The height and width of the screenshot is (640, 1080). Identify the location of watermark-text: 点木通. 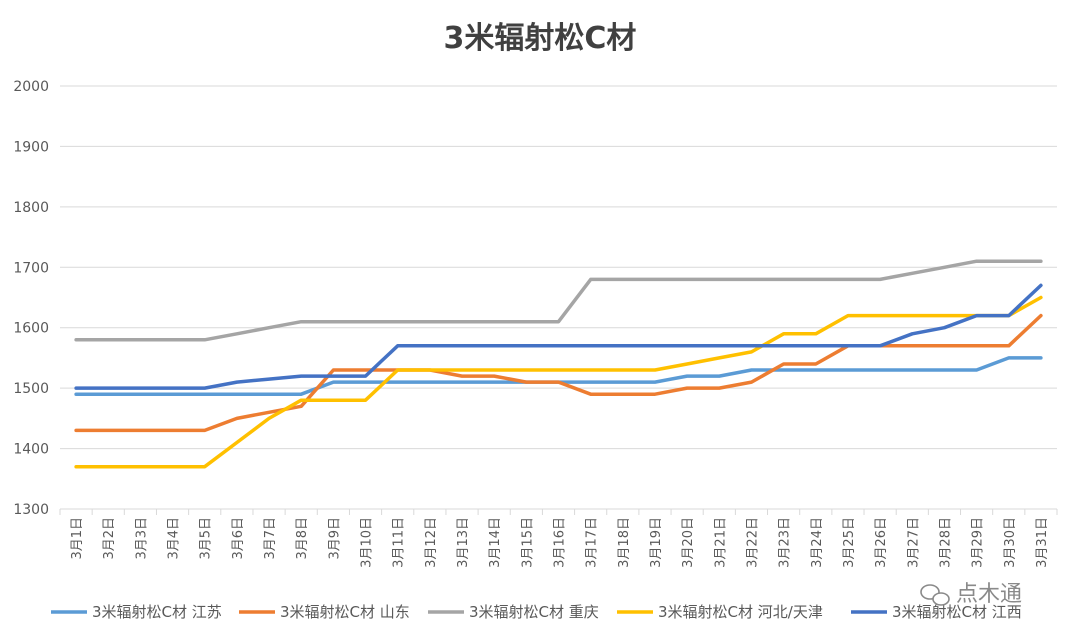
(989, 594).